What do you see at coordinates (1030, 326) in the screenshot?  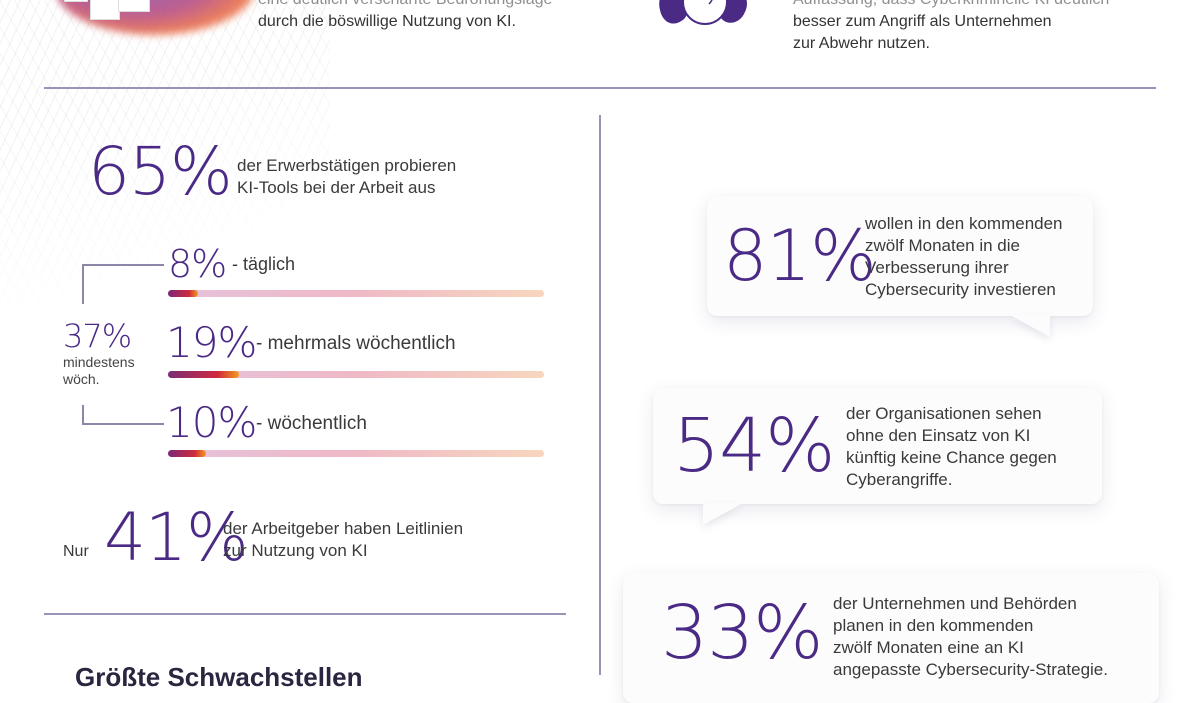 I see `card-invest-tail` at bounding box center [1030, 326].